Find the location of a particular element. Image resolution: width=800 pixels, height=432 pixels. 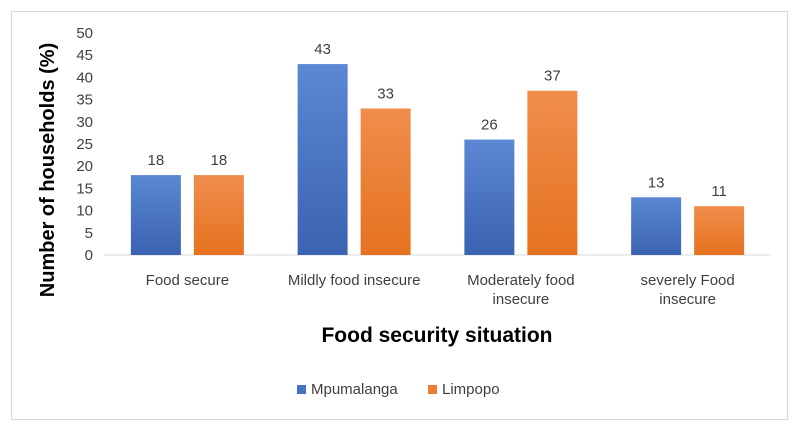

data-label-mpumalanga-3: 26 is located at coordinates (489, 125).